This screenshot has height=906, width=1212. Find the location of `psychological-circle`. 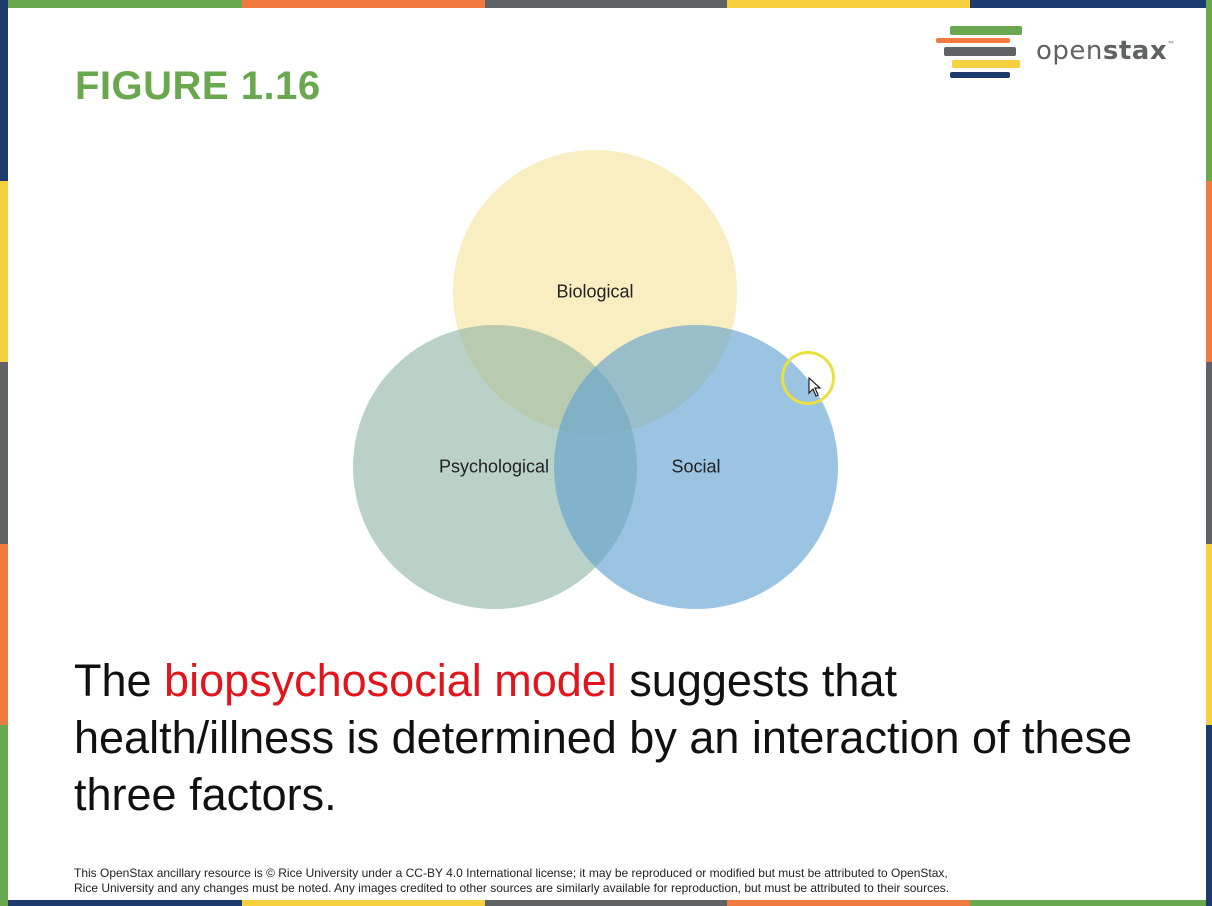

psychological-circle is located at coordinates (495, 467).